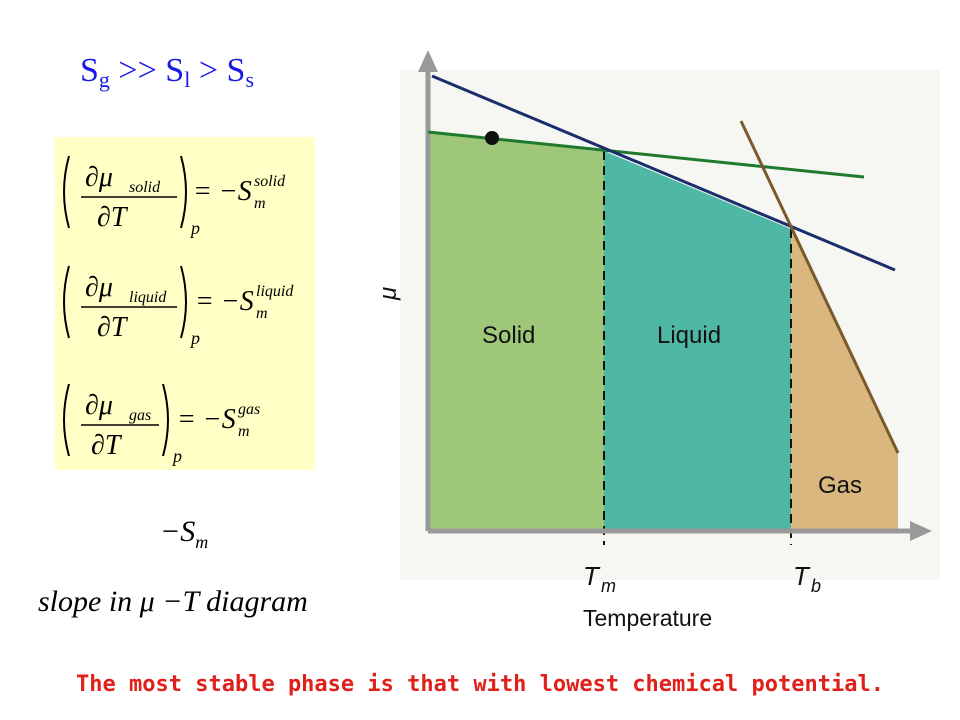  What do you see at coordinates (145, 187) in the screenshot?
I see `solid-num-sub: solid` at bounding box center [145, 187].